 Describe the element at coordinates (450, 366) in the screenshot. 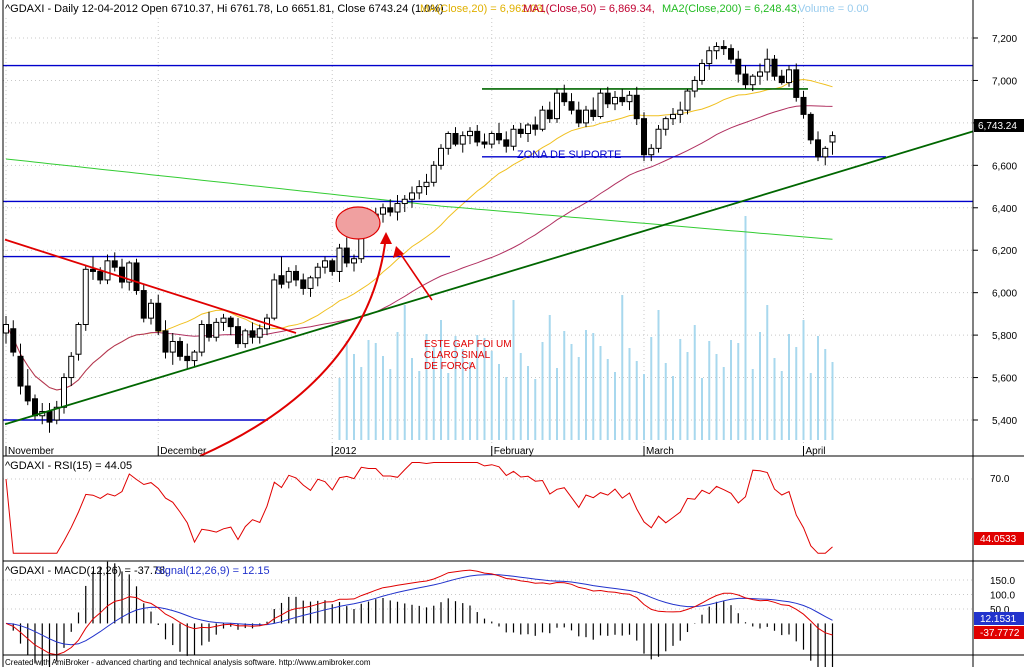

I see `gap-note-line-3: DE FORÇA` at that location.